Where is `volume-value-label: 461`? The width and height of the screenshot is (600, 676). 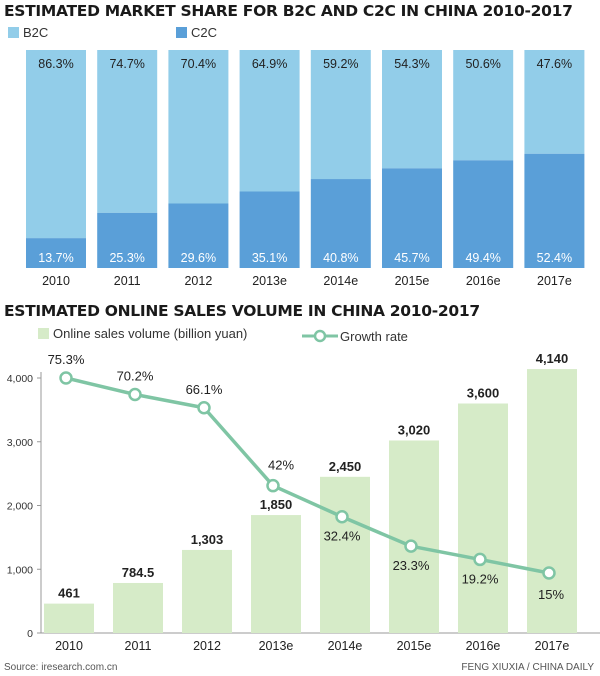
volume-value-label: 461 is located at coordinates (69, 593).